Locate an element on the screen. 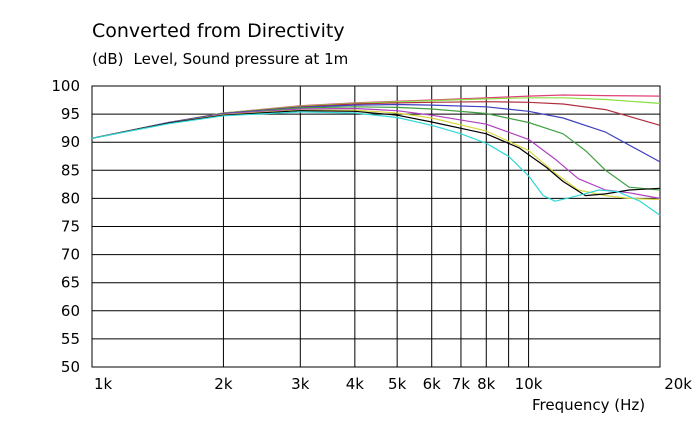 This screenshot has height=422, width=695. y-tick-label: 85 is located at coordinates (70, 170).